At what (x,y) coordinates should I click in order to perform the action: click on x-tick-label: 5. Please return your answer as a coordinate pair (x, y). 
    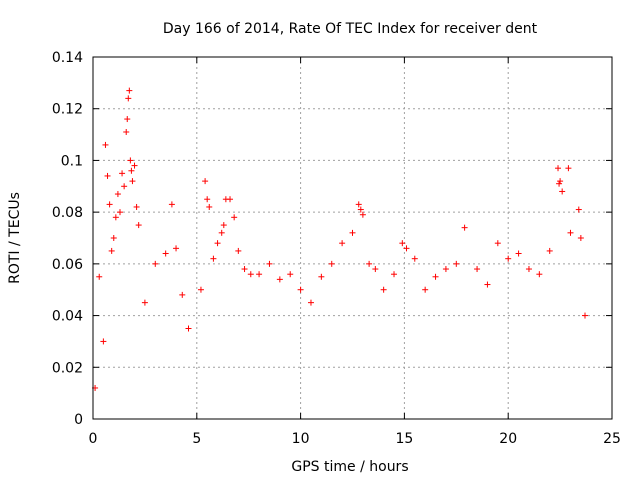
    Looking at the image, I should click on (196, 439).